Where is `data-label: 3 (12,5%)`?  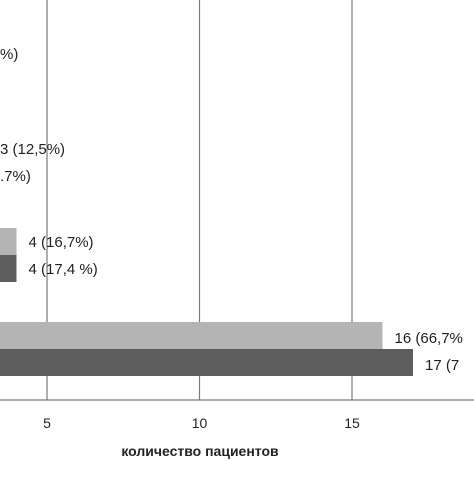
data-label: 3 (12,5%) is located at coordinates (32, 149).